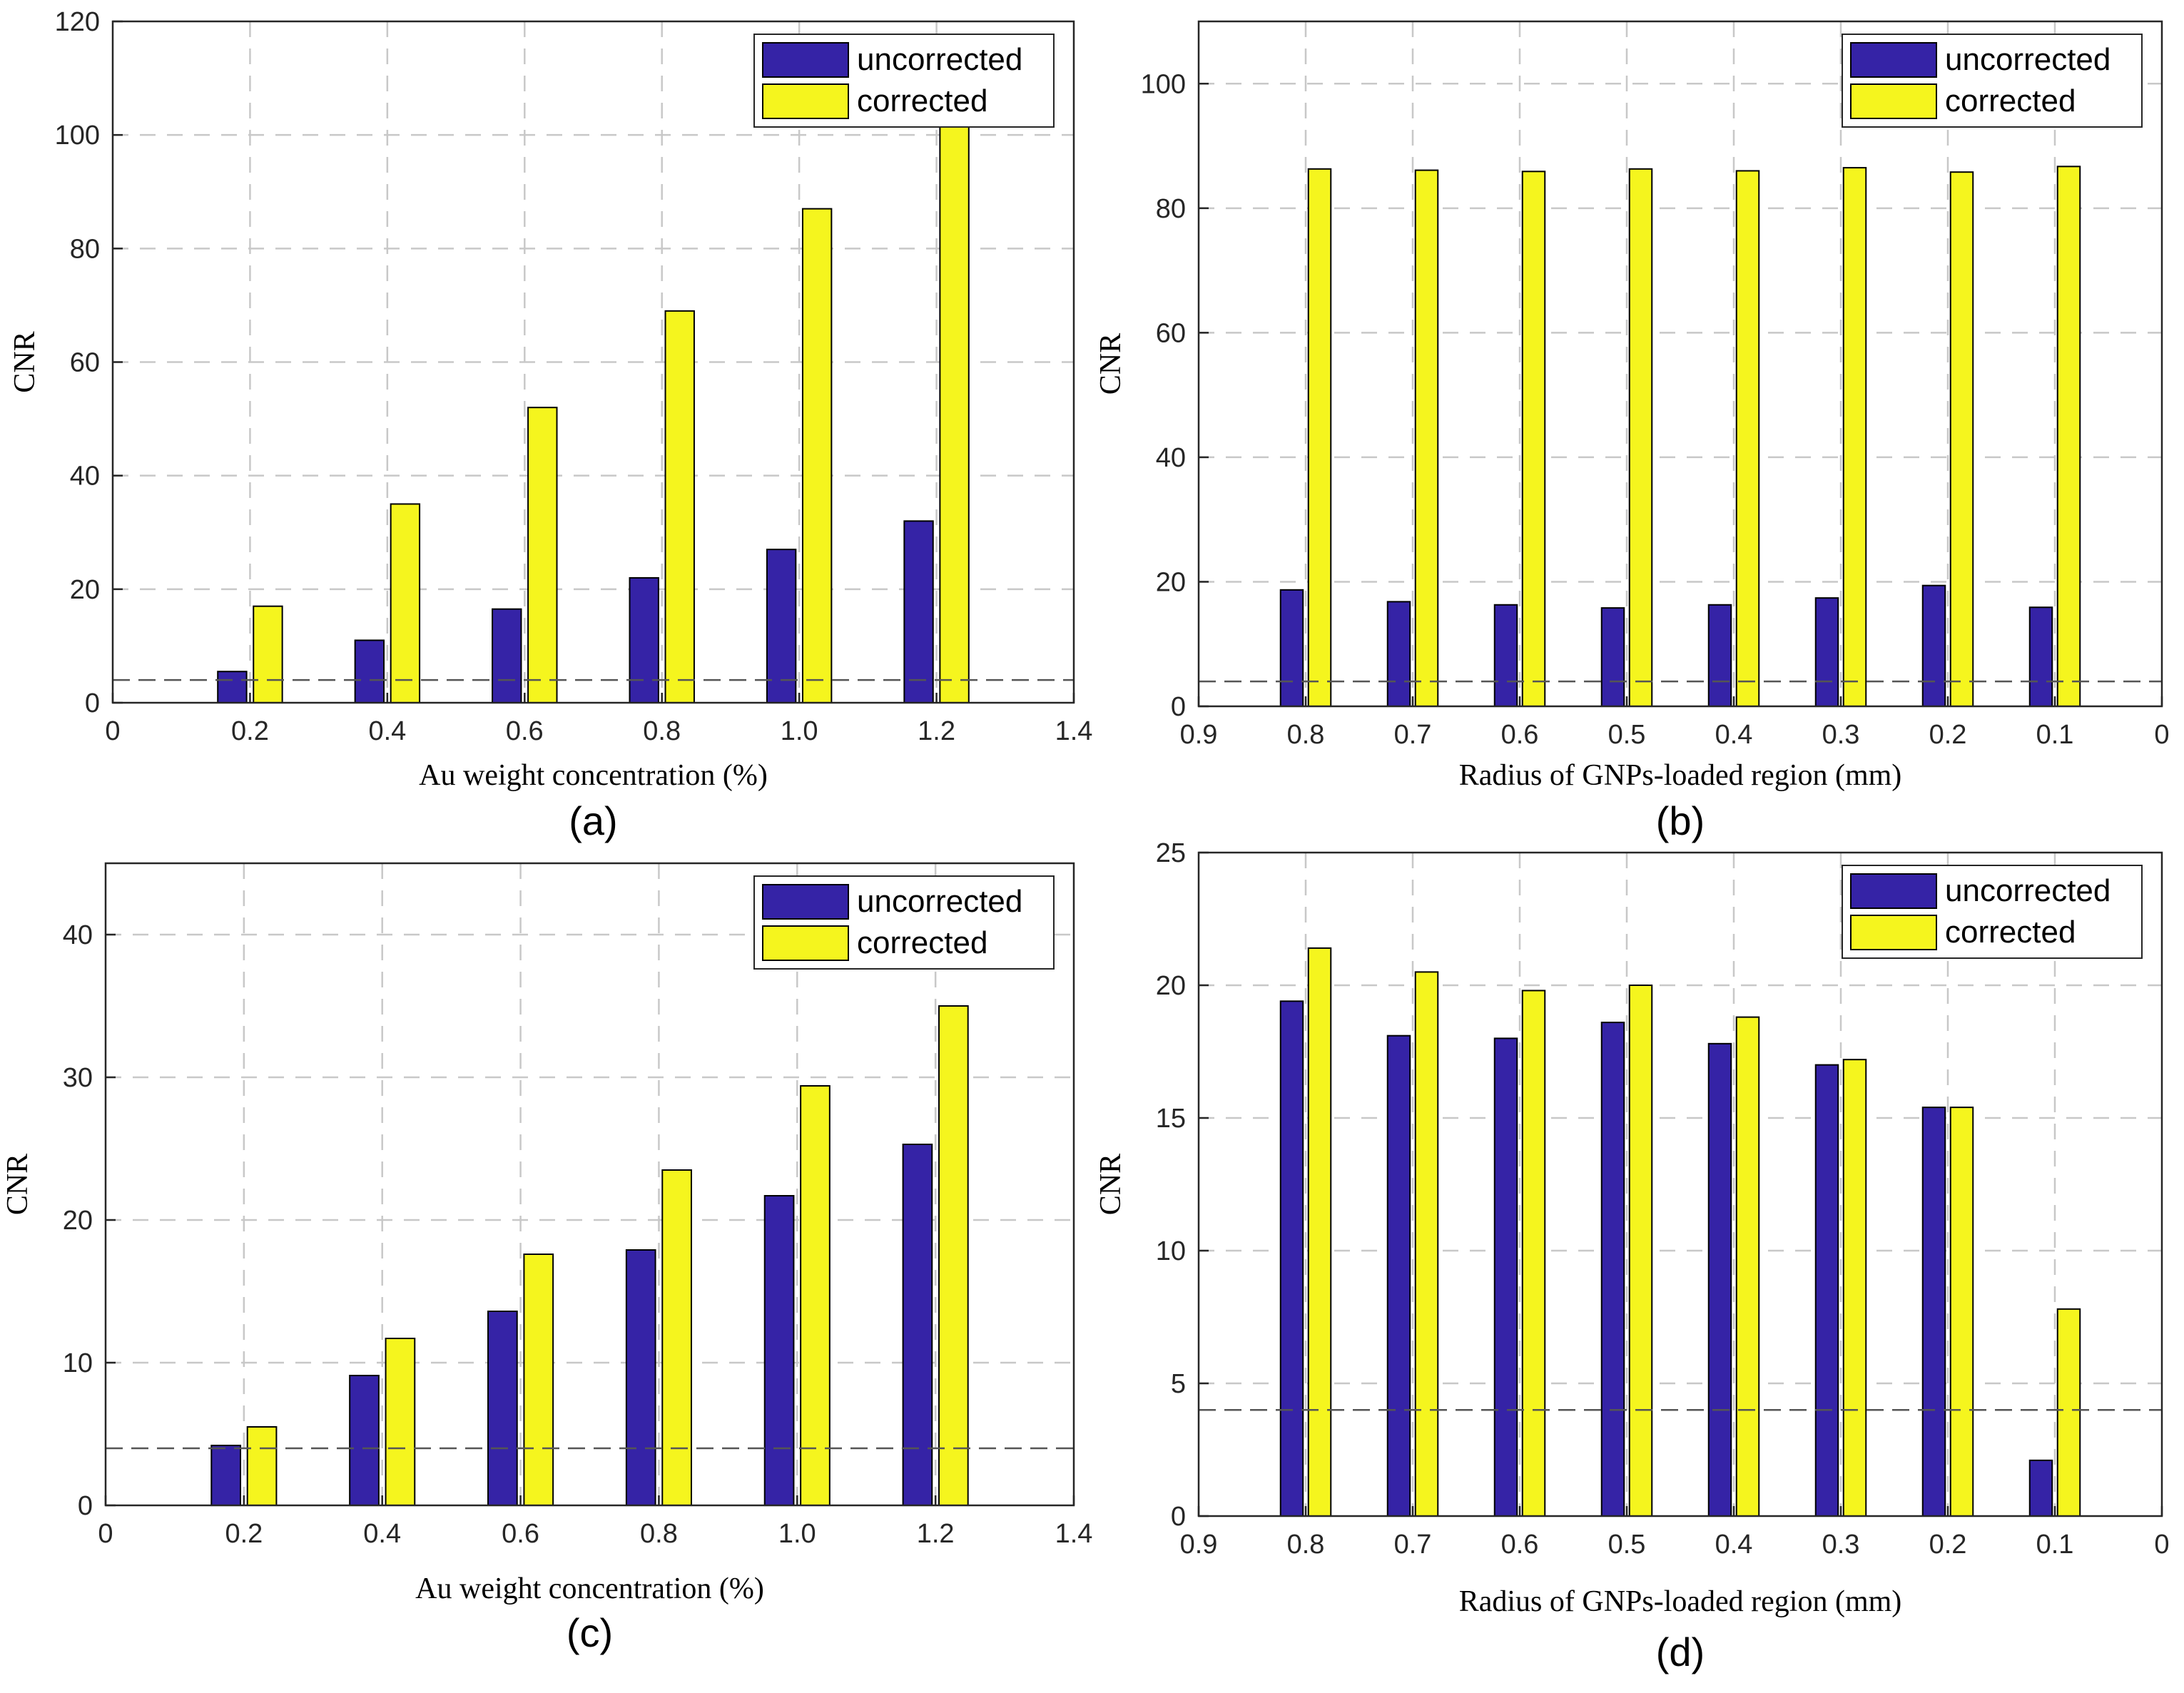 This screenshot has height=1693, width=2184. What do you see at coordinates (1627, 735) in the screenshot?
I see `x-tick-label: 0.5` at bounding box center [1627, 735].